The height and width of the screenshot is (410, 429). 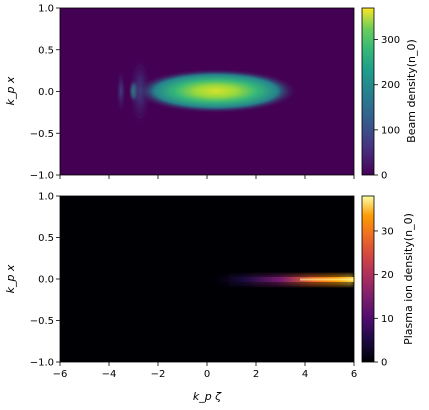 I want to click on beam-y-ticks: 1.0 0.5 0.0 −0.5 −1.0, so click(x=45, y=93).